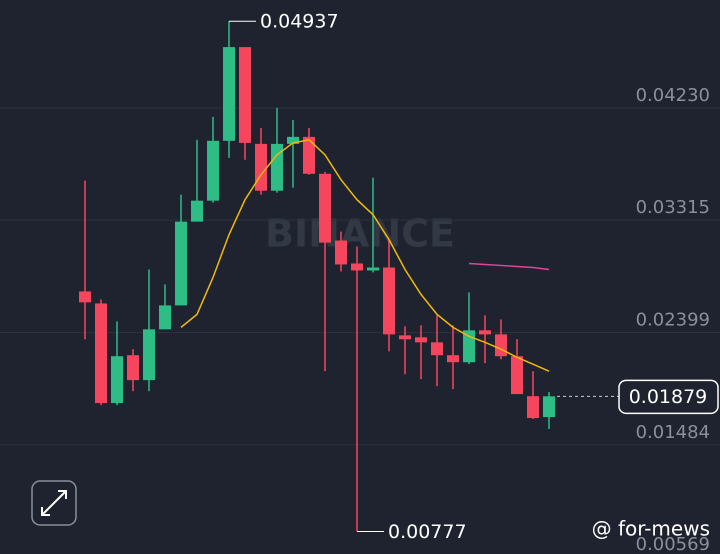 Image resolution: width=720 pixels, height=554 pixels. Describe the element at coordinates (360, 234) in the screenshot. I see `watermark: BINANCE` at that location.